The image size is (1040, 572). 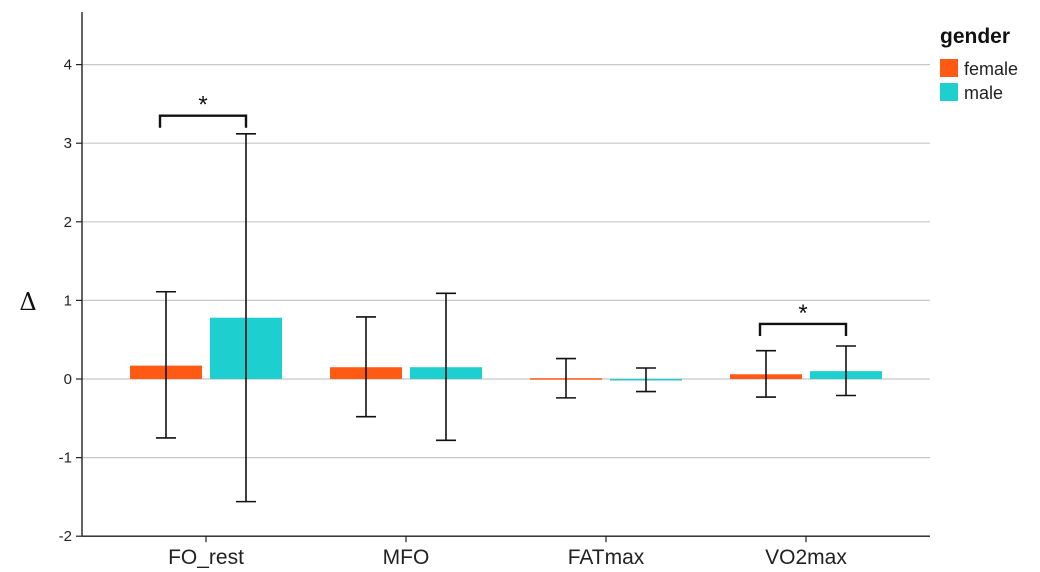 What do you see at coordinates (506, 349) in the screenshot?
I see `bars` at bounding box center [506, 349].